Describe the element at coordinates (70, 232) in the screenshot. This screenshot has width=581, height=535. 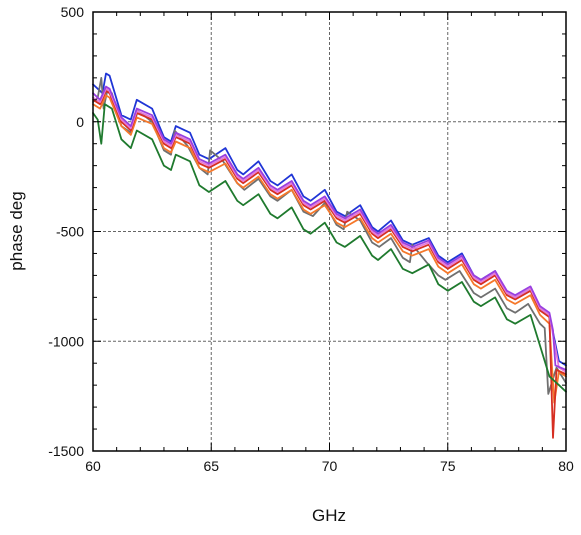
I see `y-tick-label: -500` at that location.